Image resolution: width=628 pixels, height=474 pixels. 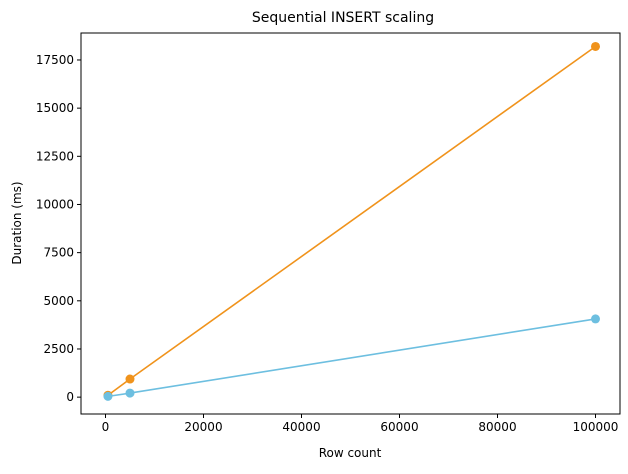 What do you see at coordinates (17, 222) in the screenshot?
I see `y-axis-label: Duration (ms)` at bounding box center [17, 222].